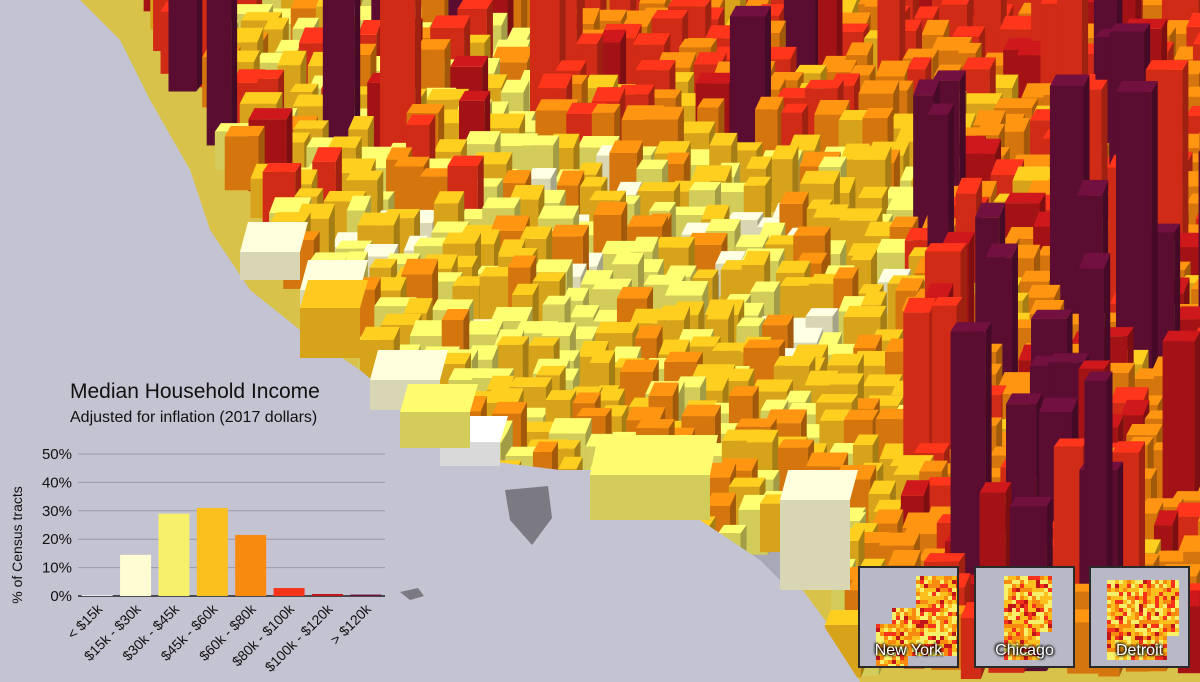  Describe the element at coordinates (1024, 617) in the screenshot. I see `city-button-chicago: Chicago` at that location.